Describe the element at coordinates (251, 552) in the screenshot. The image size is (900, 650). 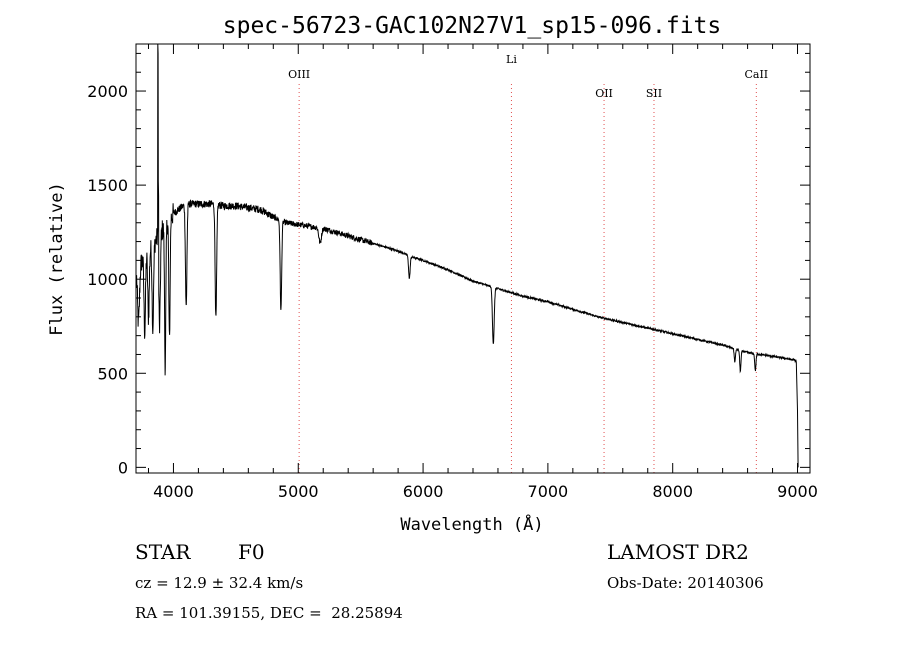
I see `object-subclass: F0` at that location.